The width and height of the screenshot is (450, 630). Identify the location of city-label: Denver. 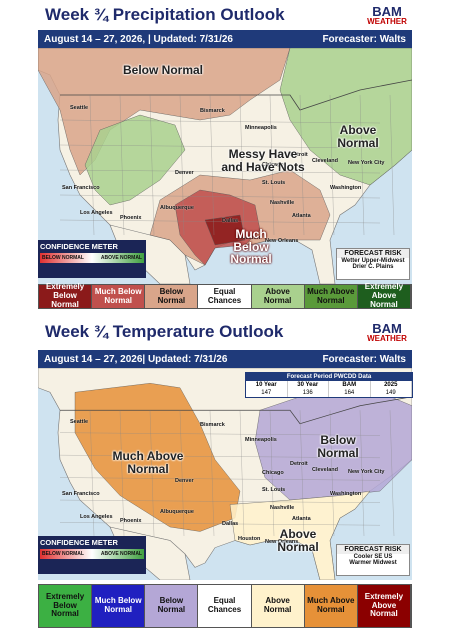
(184, 480).